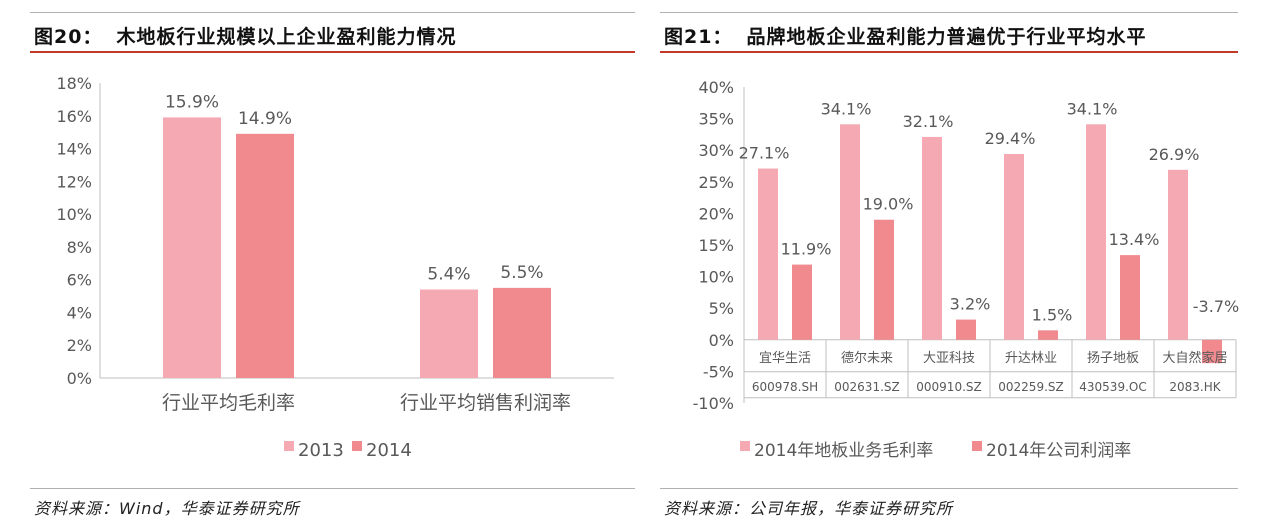 Image resolution: width=1280 pixels, height=528 pixels. Describe the element at coordinates (698, 37) in the screenshot. I see `figure-number: 图21：` at that location.